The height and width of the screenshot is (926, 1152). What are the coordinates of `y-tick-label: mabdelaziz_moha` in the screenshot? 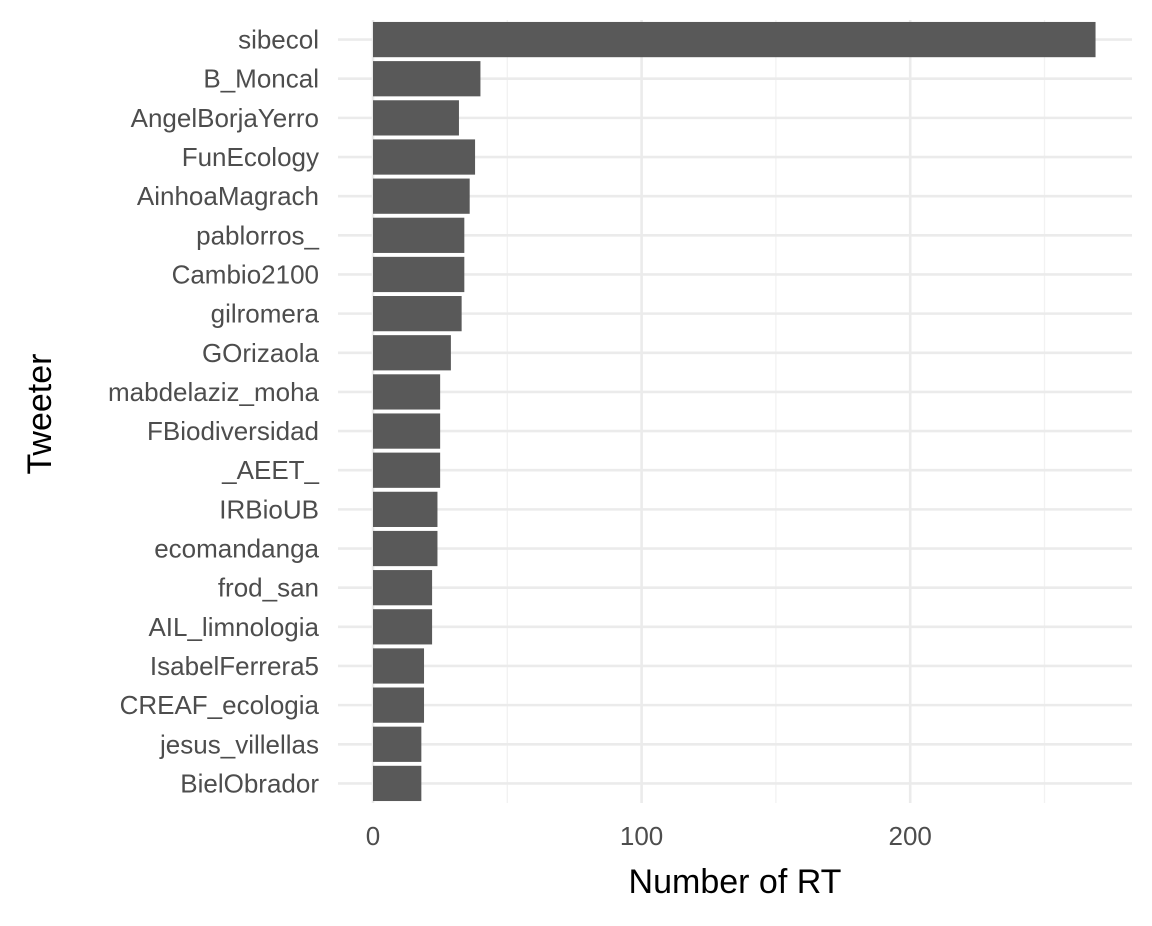 It's located at (214, 392).